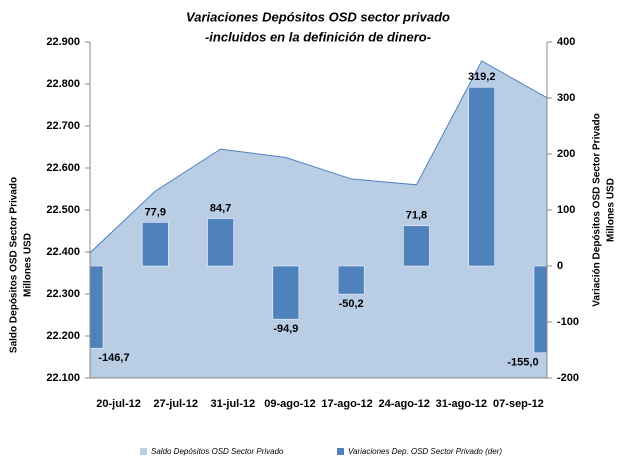 The width and height of the screenshot is (627, 458). I want to click on y-tick-label: 22.500, so click(63, 210).